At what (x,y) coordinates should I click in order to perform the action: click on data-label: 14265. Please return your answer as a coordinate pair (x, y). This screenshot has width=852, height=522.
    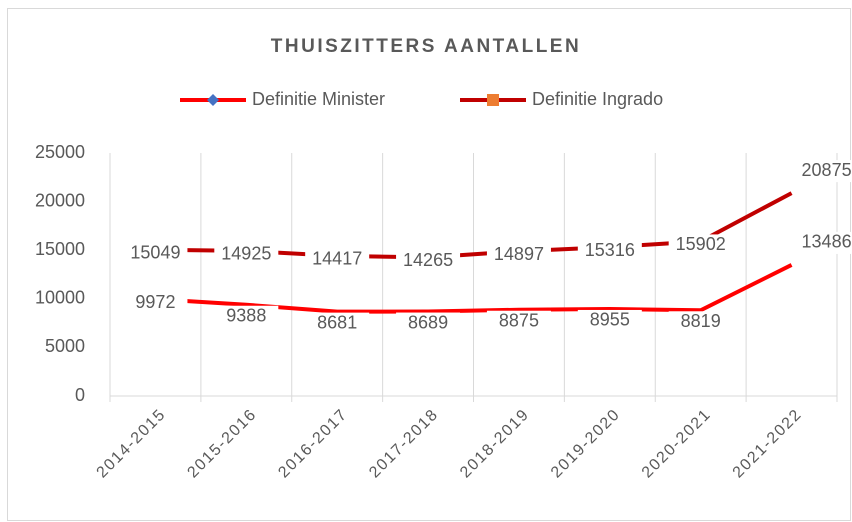
    Looking at the image, I should click on (428, 260).